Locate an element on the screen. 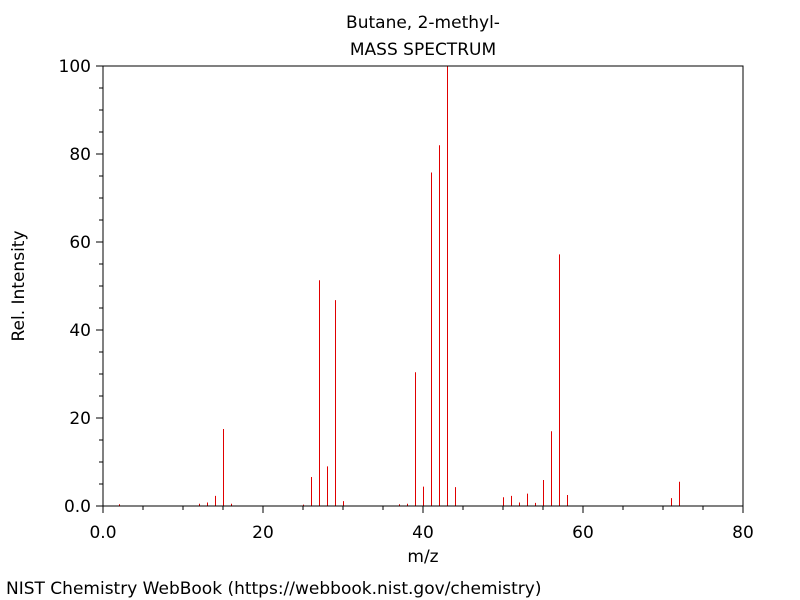  y-tick-label: 0.0 is located at coordinates (77, 507).